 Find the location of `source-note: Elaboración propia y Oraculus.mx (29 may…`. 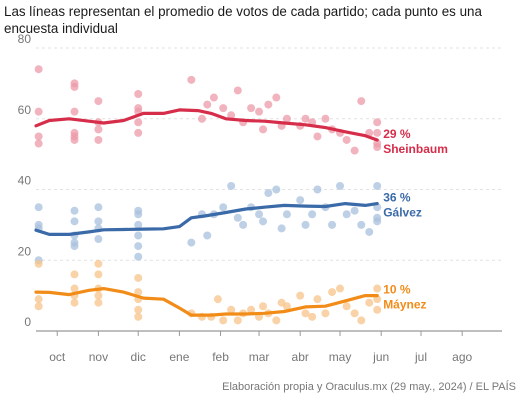

source-note: Elaboración propia y Oraculus.mx (29 may… is located at coordinates (369, 387).